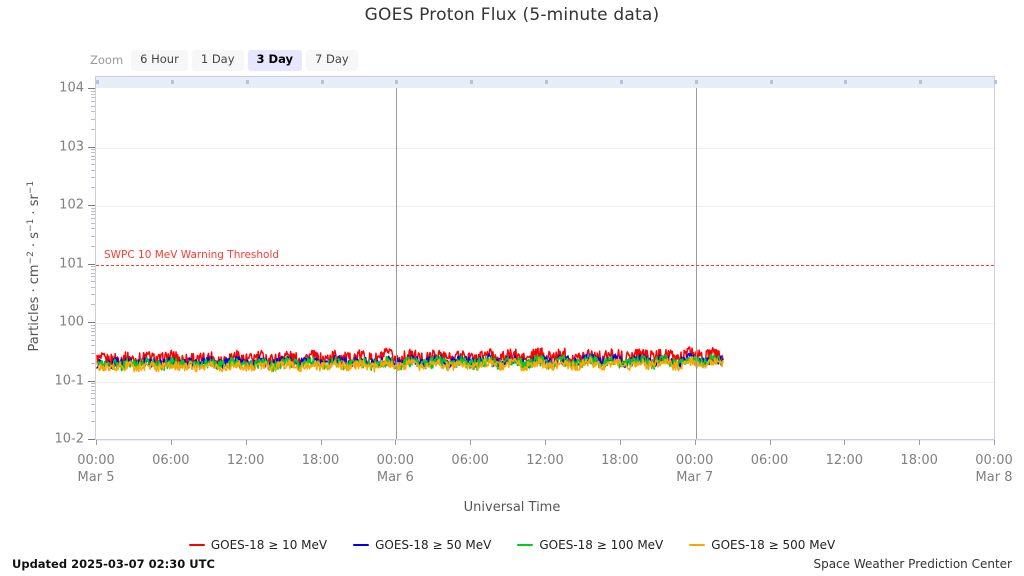 The width and height of the screenshot is (1024, 576). What do you see at coordinates (332, 60) in the screenshot?
I see `zoom-button-7-day: 7 Day` at bounding box center [332, 60].